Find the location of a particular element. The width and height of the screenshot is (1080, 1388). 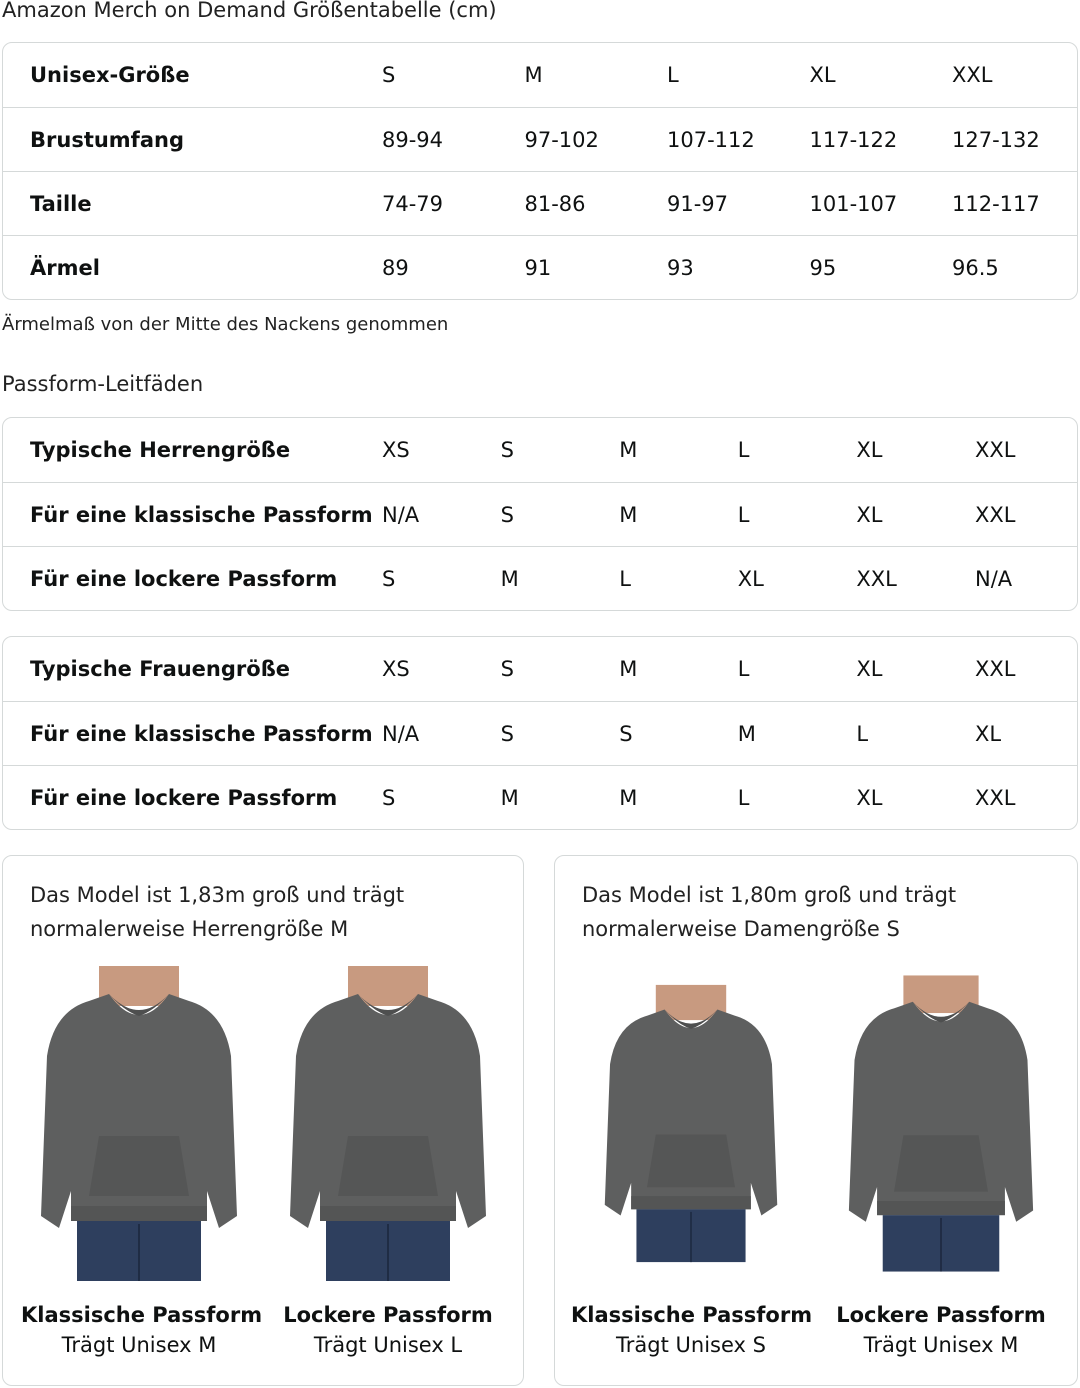

model-description: Das Model ist 1,80m groß und trägt is located at coordinates (769, 895).